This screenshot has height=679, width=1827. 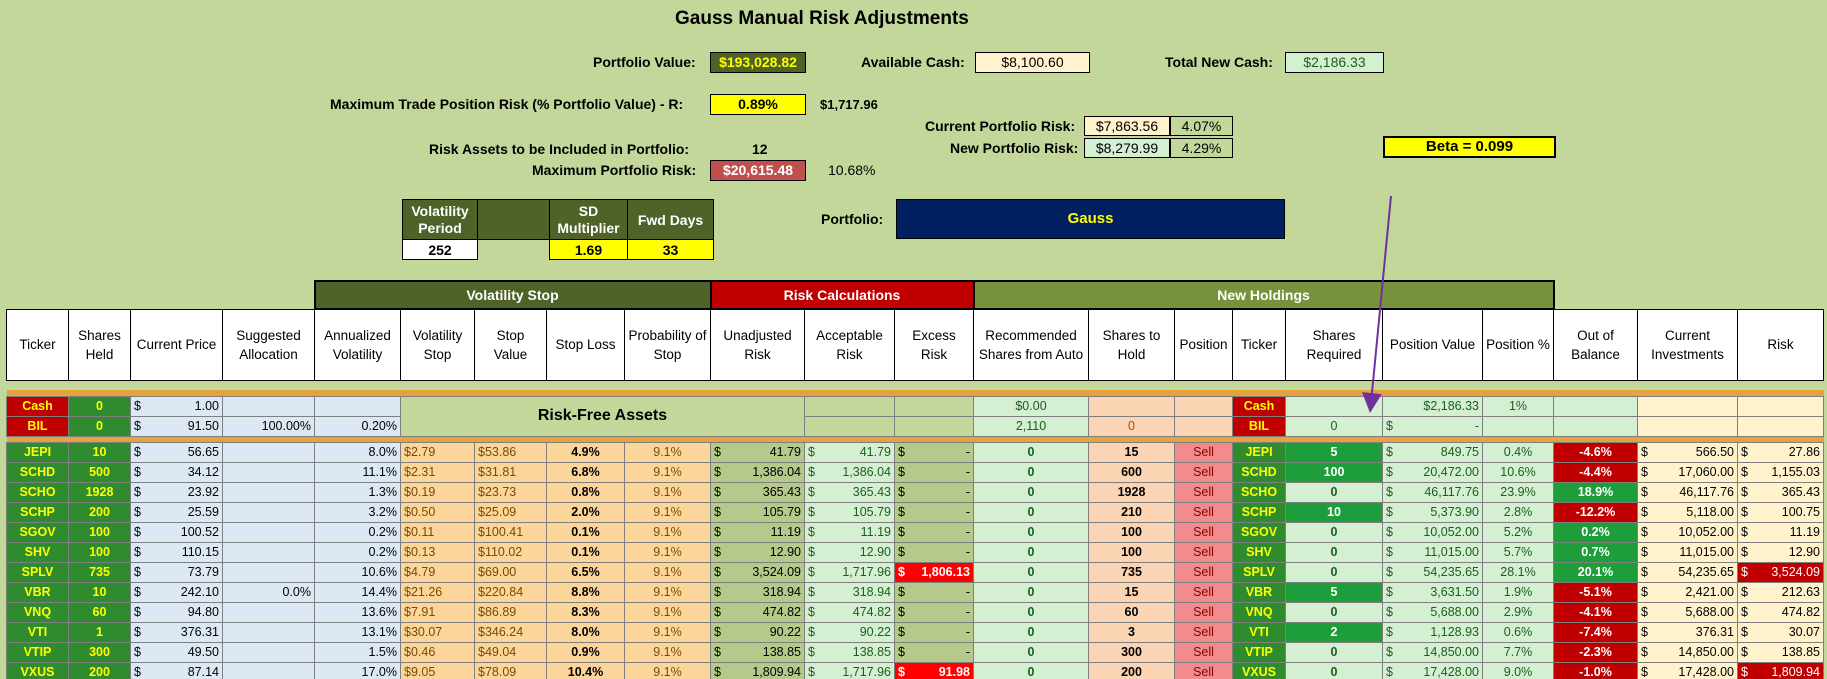 What do you see at coordinates (176, 452) in the screenshot?
I see `current-price-cell: $56.65` at bounding box center [176, 452].